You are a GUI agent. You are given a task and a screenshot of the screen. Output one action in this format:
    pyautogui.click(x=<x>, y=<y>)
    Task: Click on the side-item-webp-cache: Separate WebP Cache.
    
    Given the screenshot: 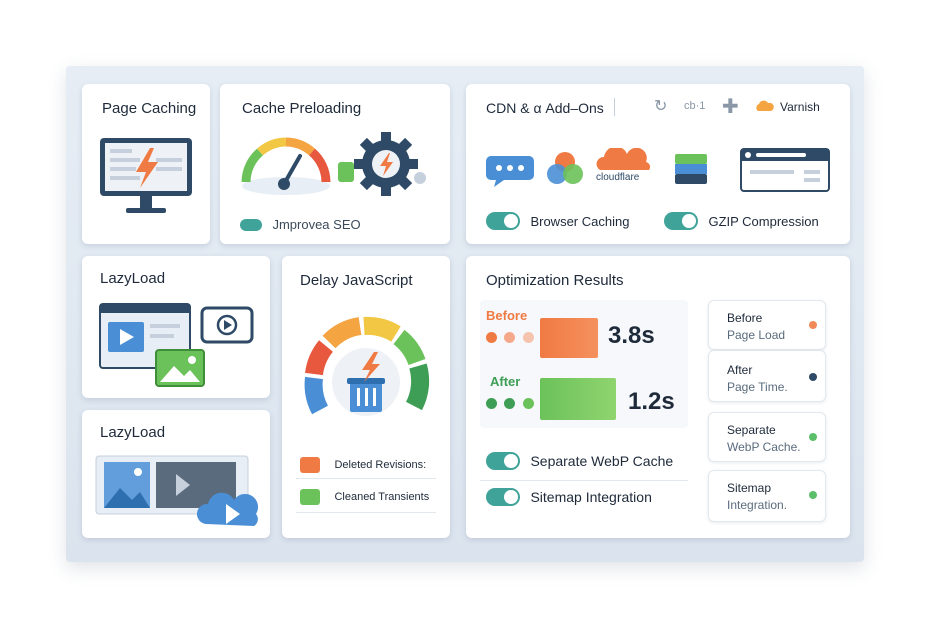 What is the action you would take?
    pyautogui.click(x=767, y=437)
    